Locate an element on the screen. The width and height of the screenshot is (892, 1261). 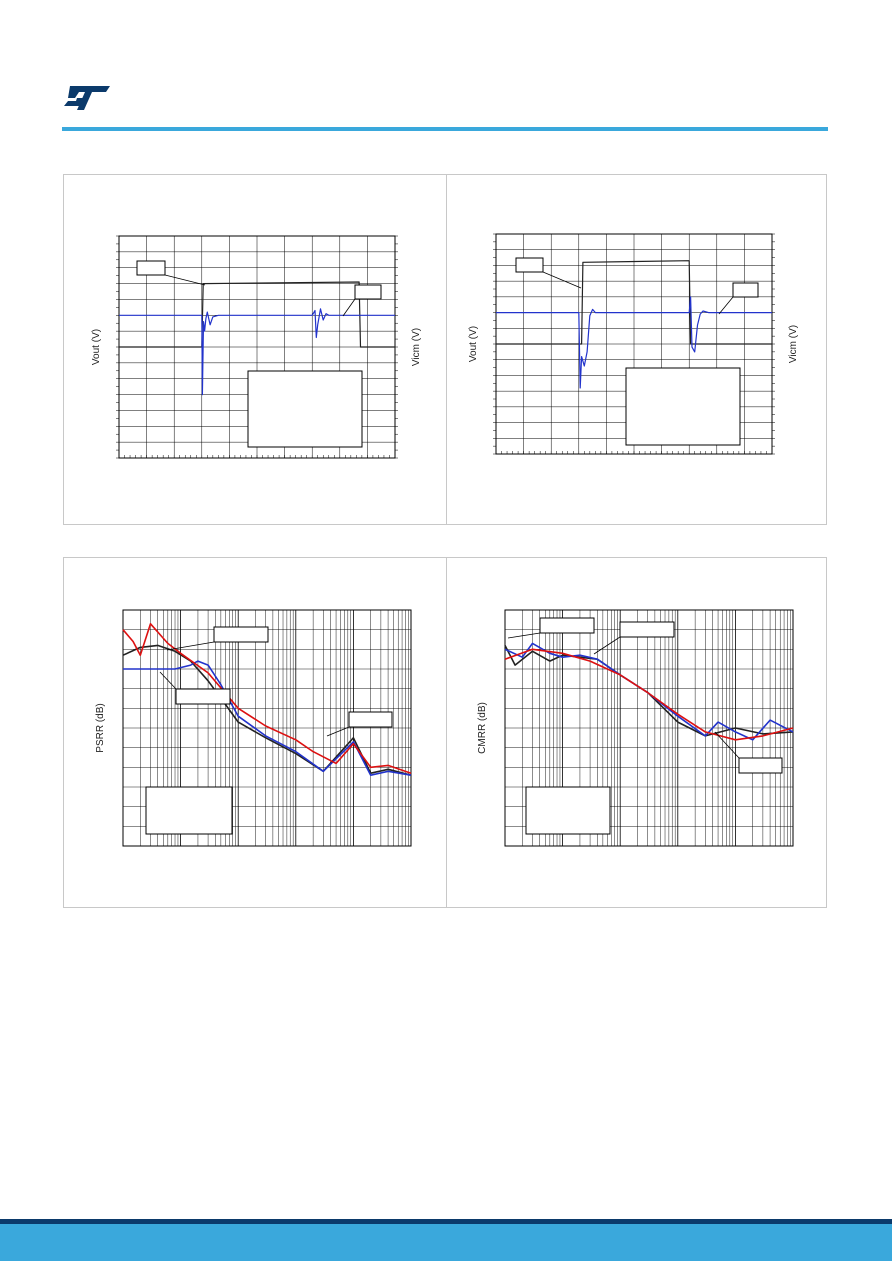
st-logo-icon is located at coordinates (87, 98).